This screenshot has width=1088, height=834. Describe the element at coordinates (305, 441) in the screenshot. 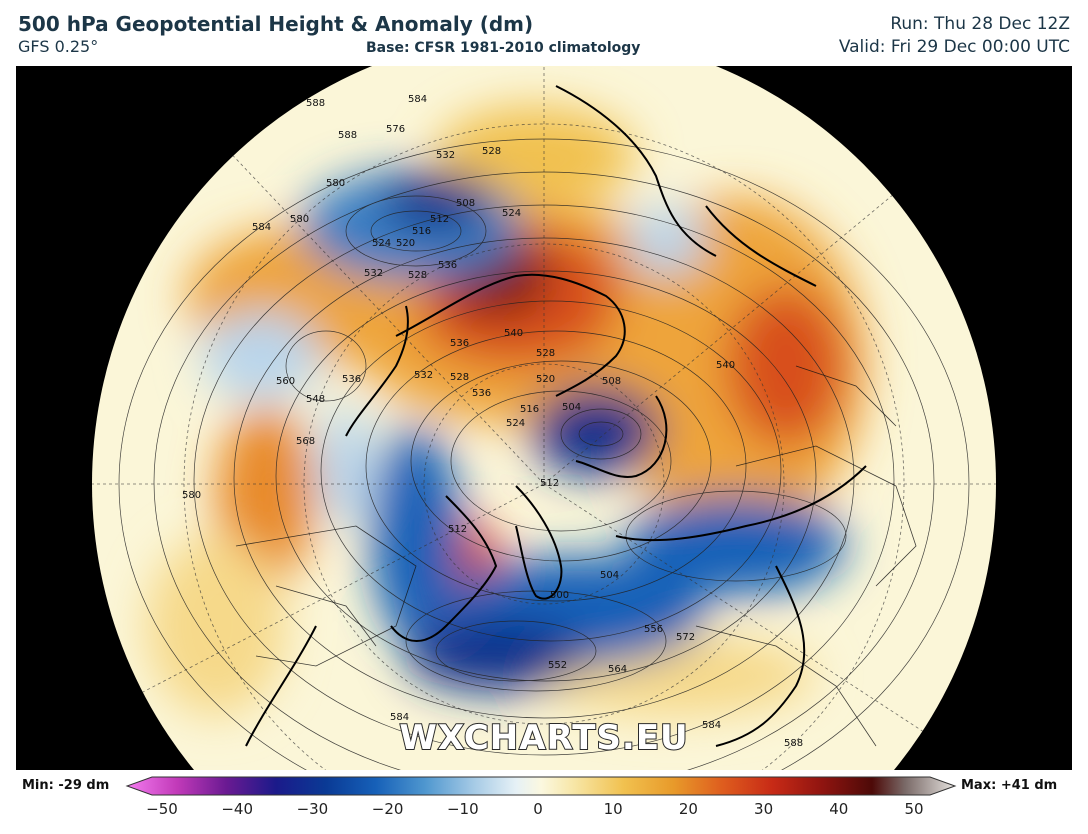

I see `contour-label: 568` at that location.